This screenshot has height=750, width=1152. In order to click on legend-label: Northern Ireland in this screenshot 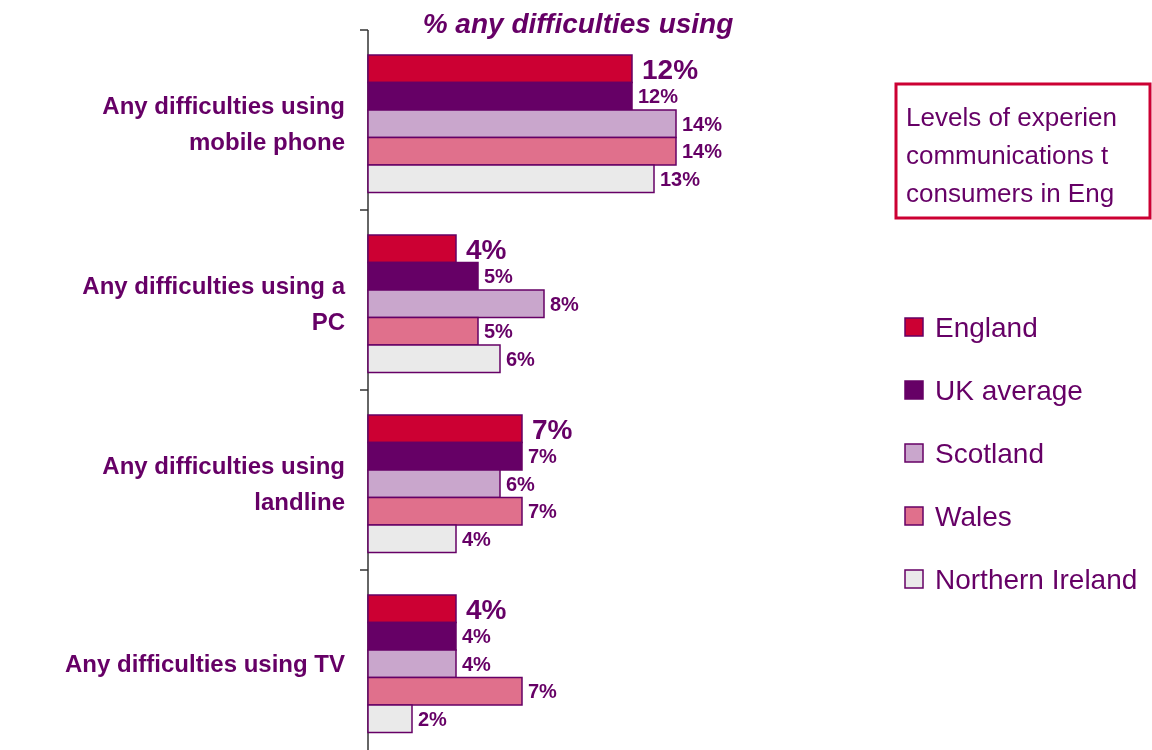, I will do `click(1036, 579)`.